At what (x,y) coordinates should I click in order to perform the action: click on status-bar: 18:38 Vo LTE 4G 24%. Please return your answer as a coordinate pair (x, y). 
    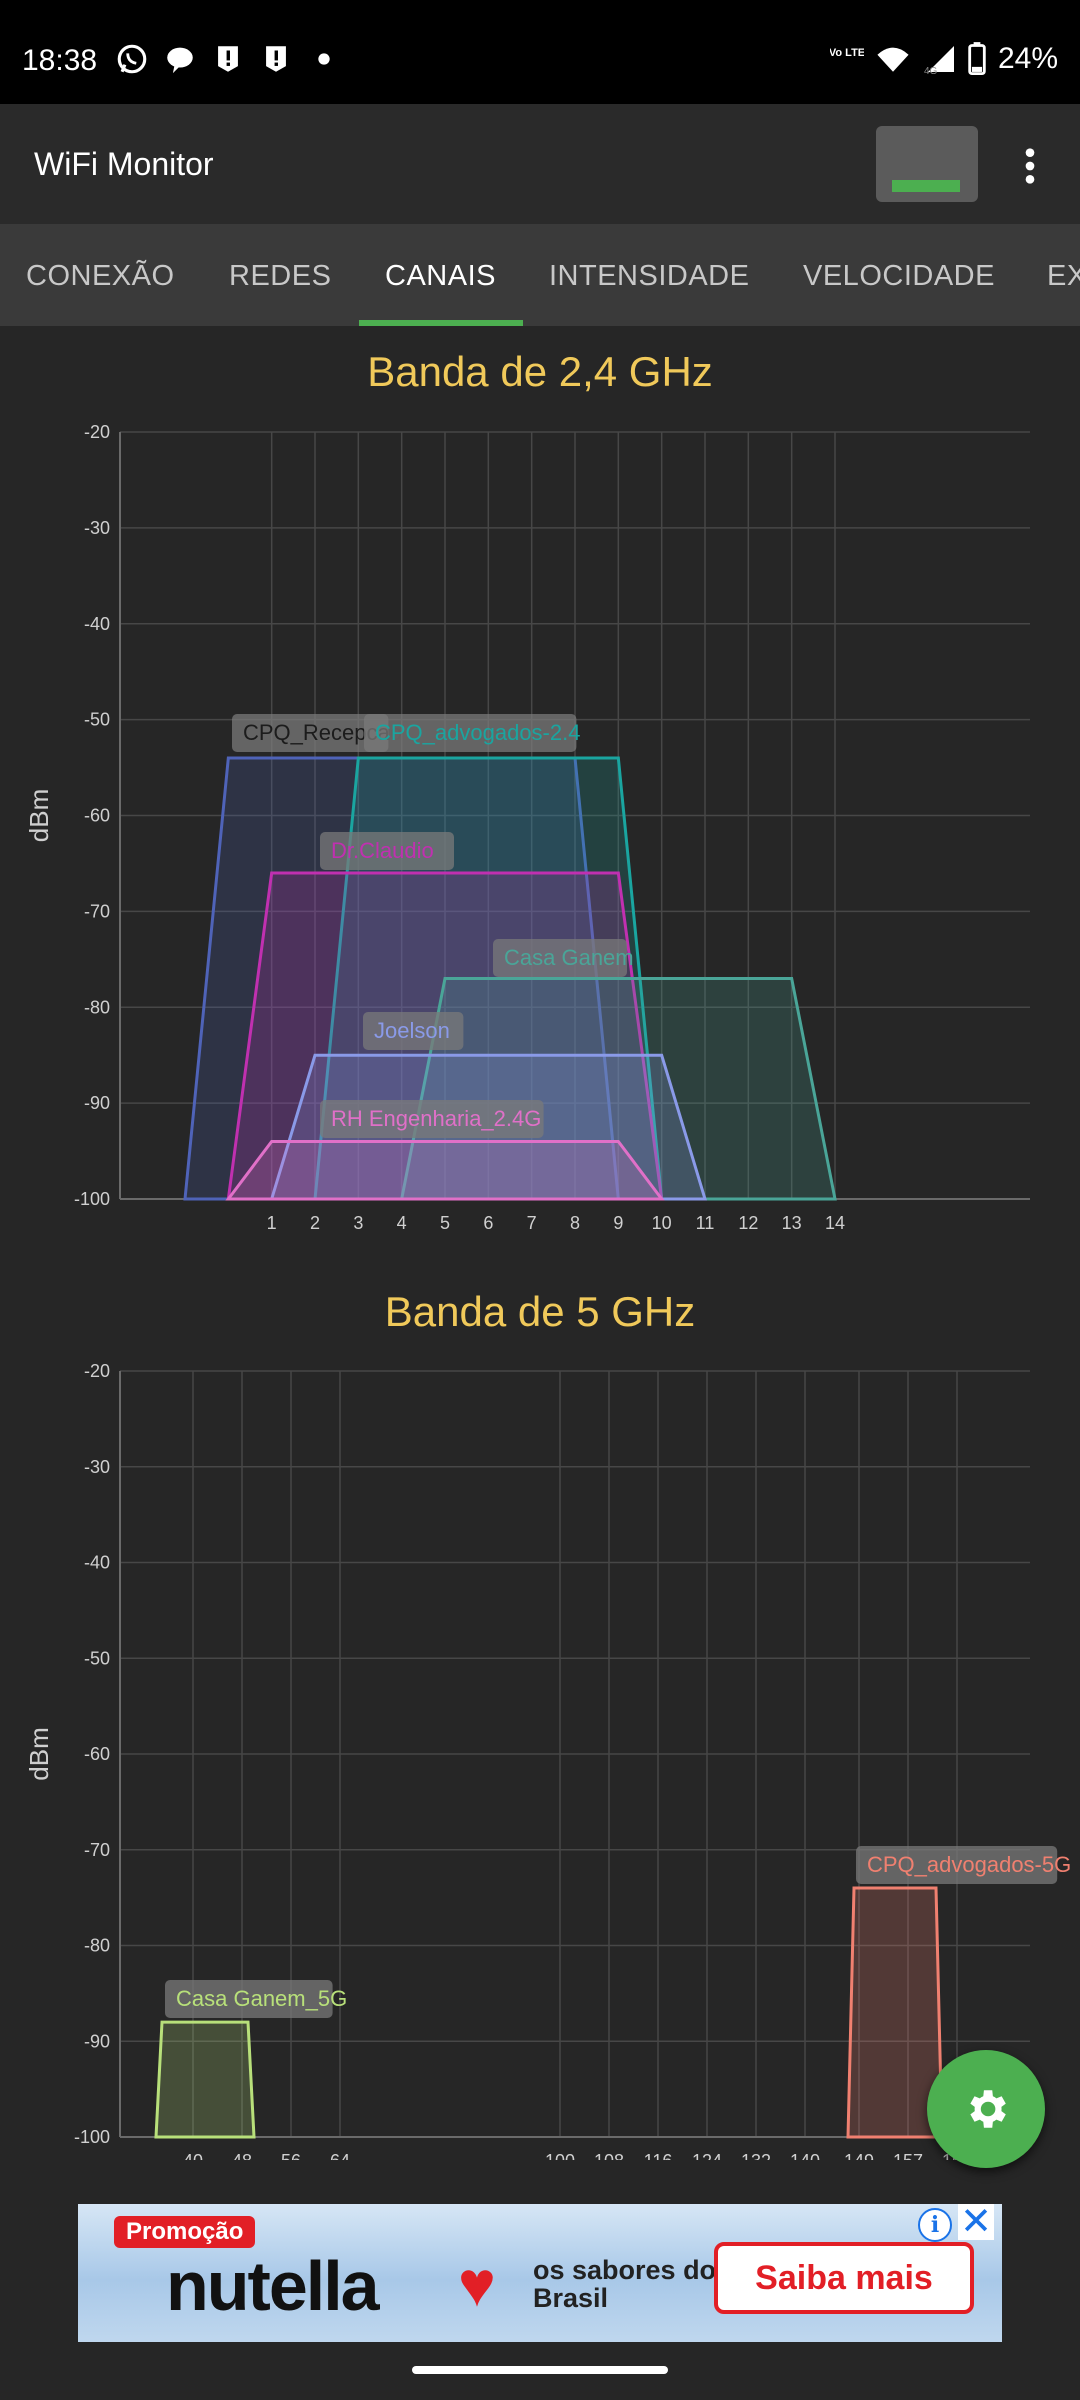
    Looking at the image, I should click on (540, 52).